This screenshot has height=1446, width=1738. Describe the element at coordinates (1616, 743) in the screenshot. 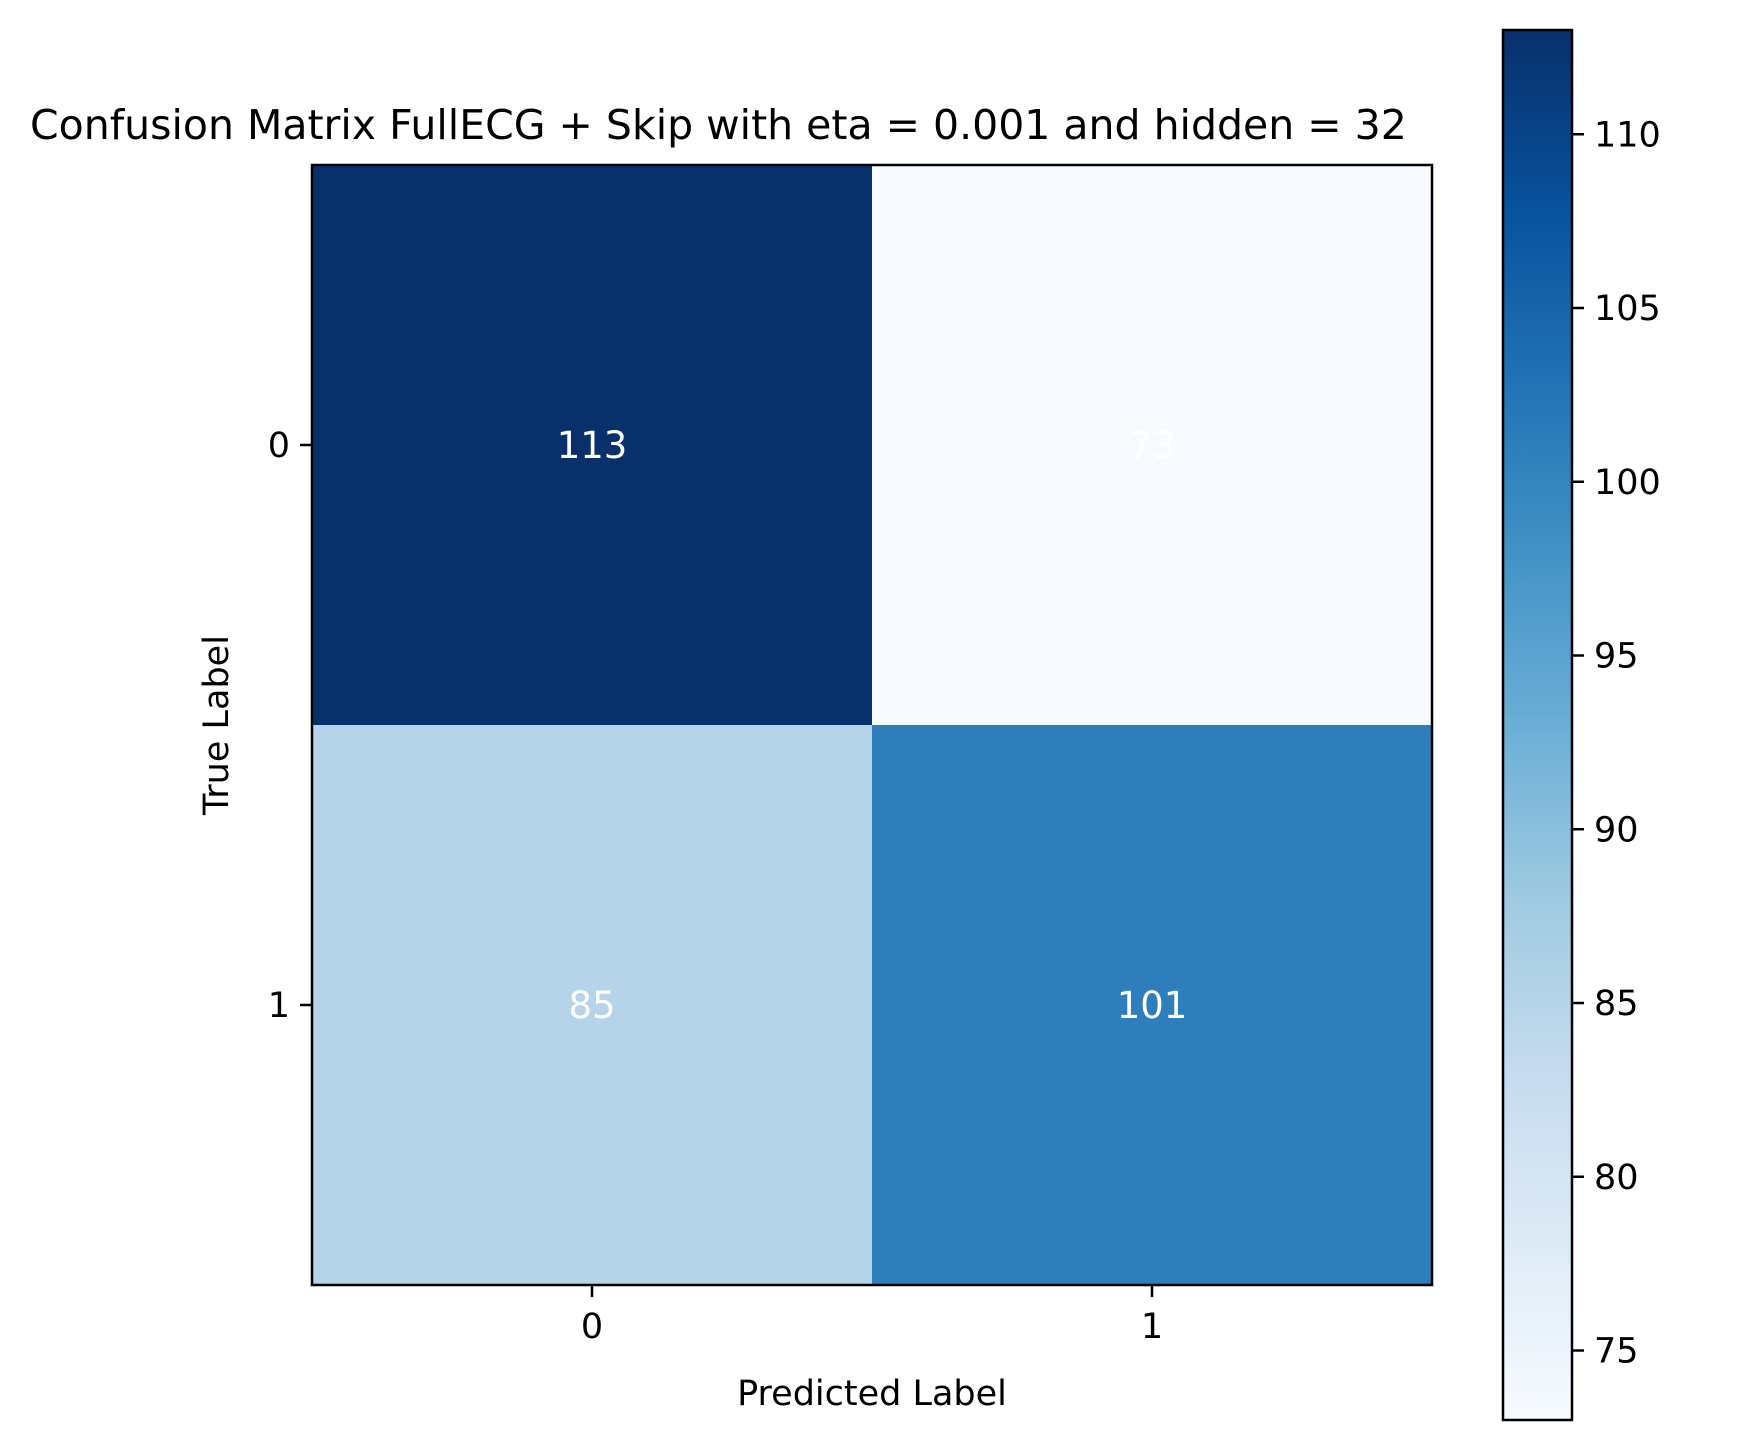

I see `colorbar-ticks: 75 80 85 90 95 100 105 110` at that location.